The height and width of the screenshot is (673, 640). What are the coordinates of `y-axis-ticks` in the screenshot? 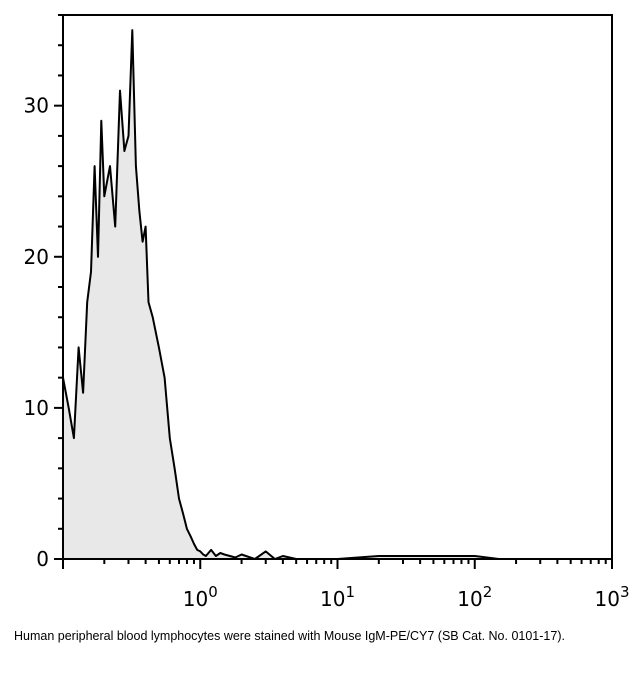 It's located at (58, 287).